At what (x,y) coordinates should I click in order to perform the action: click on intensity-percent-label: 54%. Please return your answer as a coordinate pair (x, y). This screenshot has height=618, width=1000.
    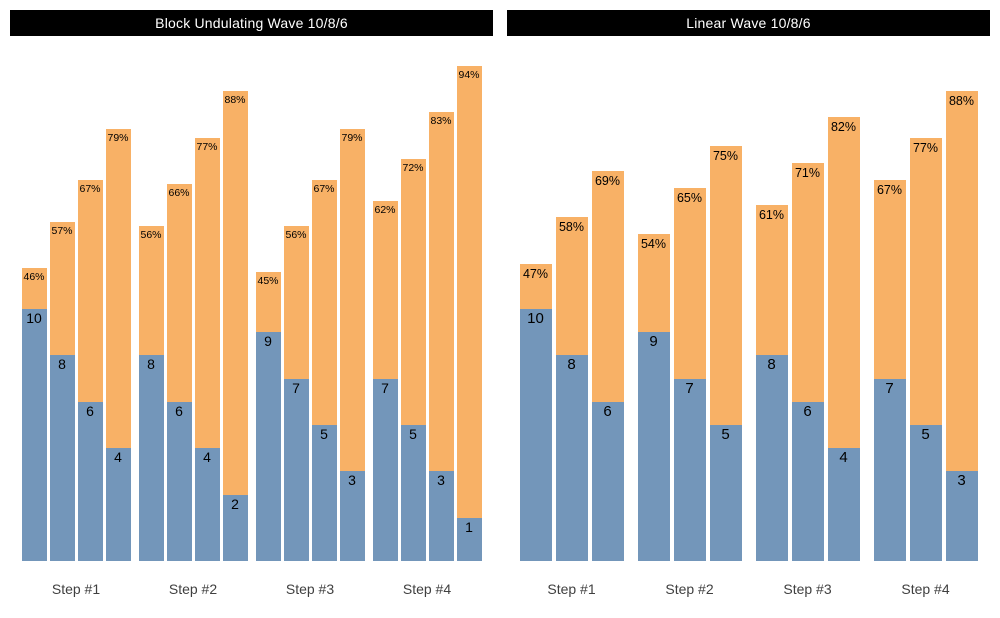
    Looking at the image, I should click on (653, 244).